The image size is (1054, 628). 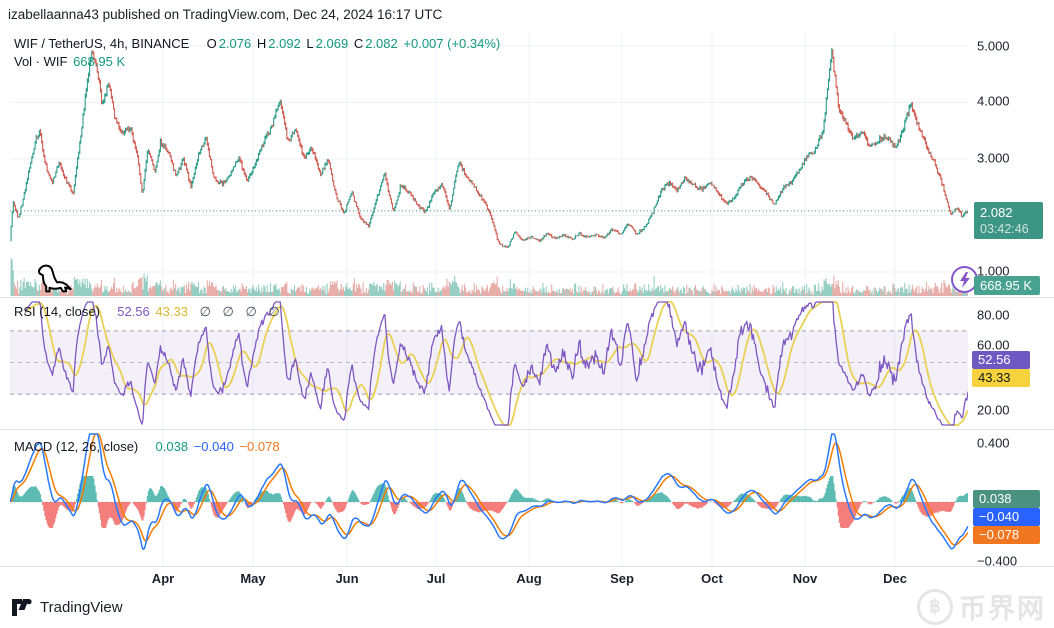 What do you see at coordinates (381, 43) in the screenshot?
I see `ohlc-close-value: 2.082` at bounding box center [381, 43].